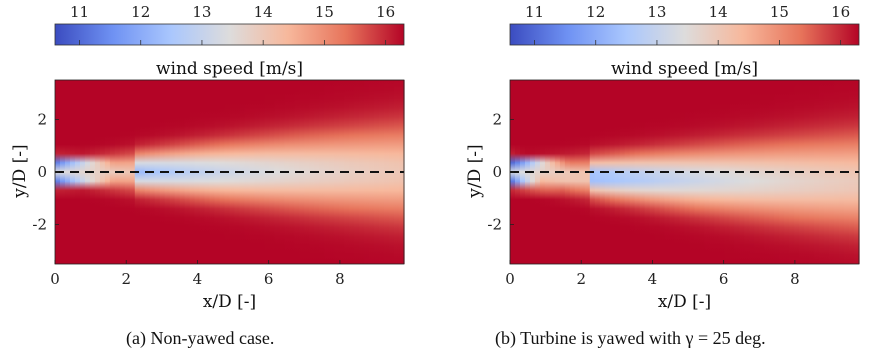 This screenshot has height=357, width=870. I want to click on caption-a: (a) Non-yawed case., so click(200, 338).